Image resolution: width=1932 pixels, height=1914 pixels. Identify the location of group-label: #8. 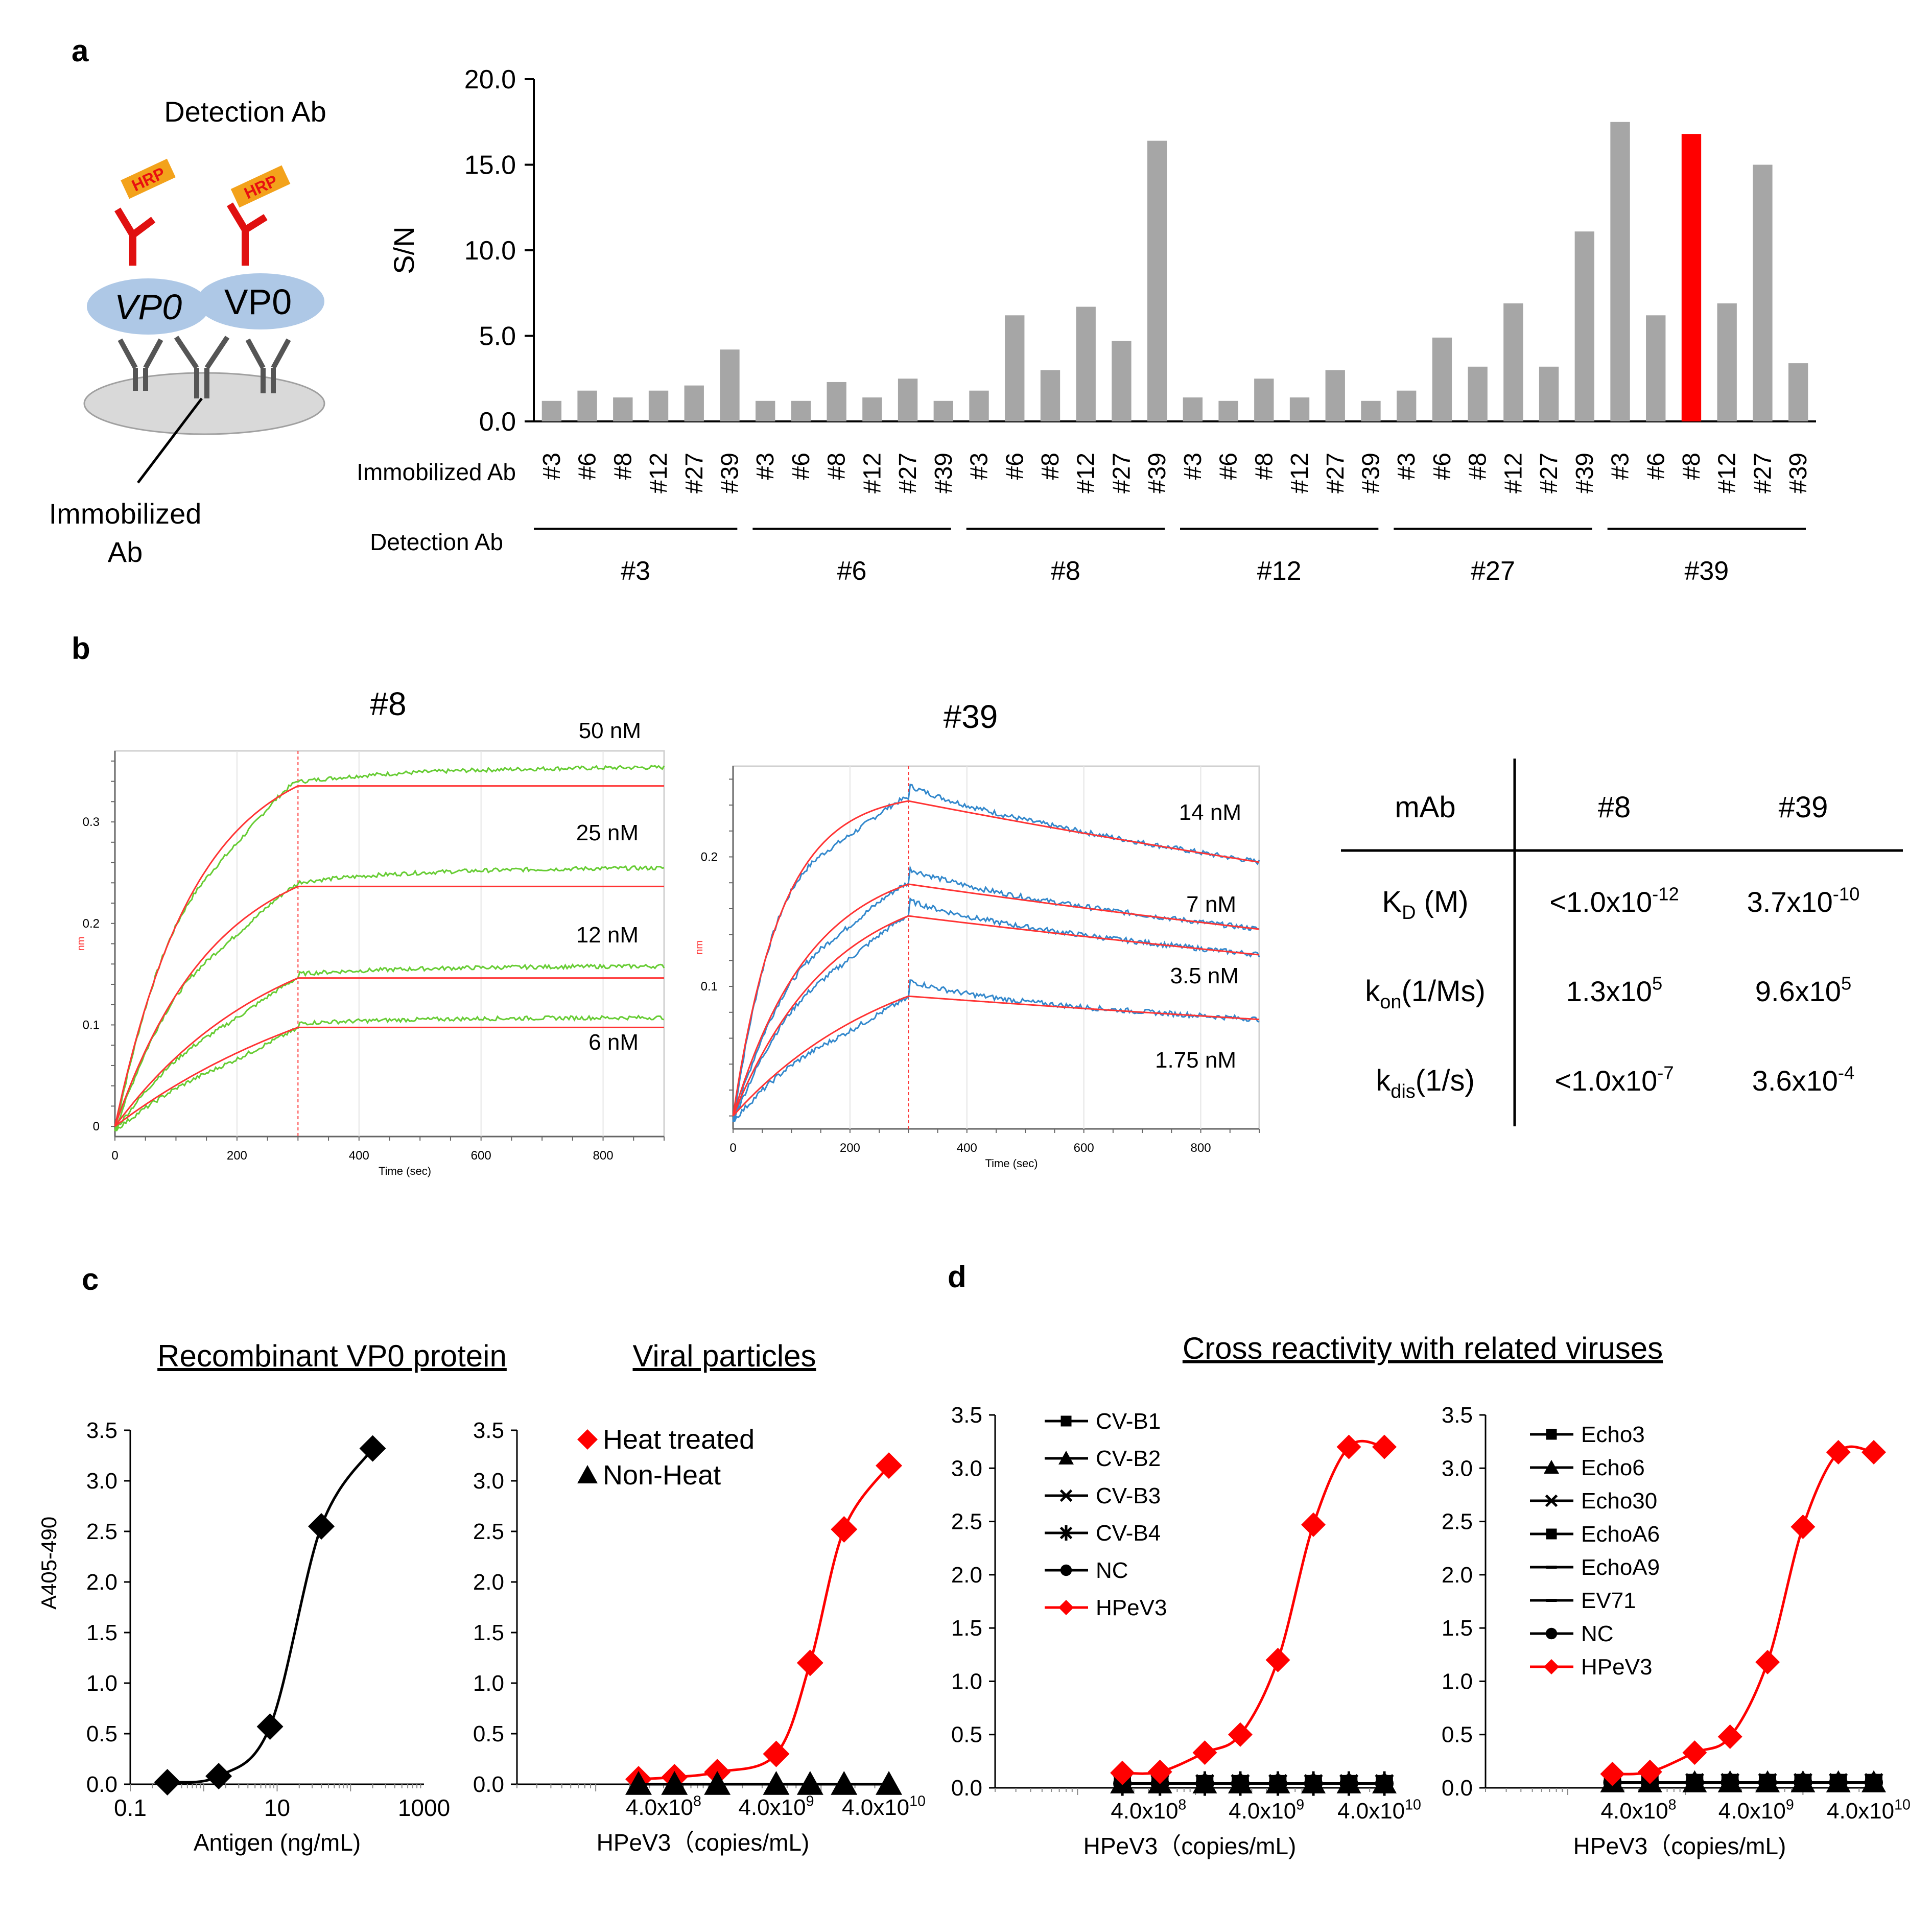
(1065, 571).